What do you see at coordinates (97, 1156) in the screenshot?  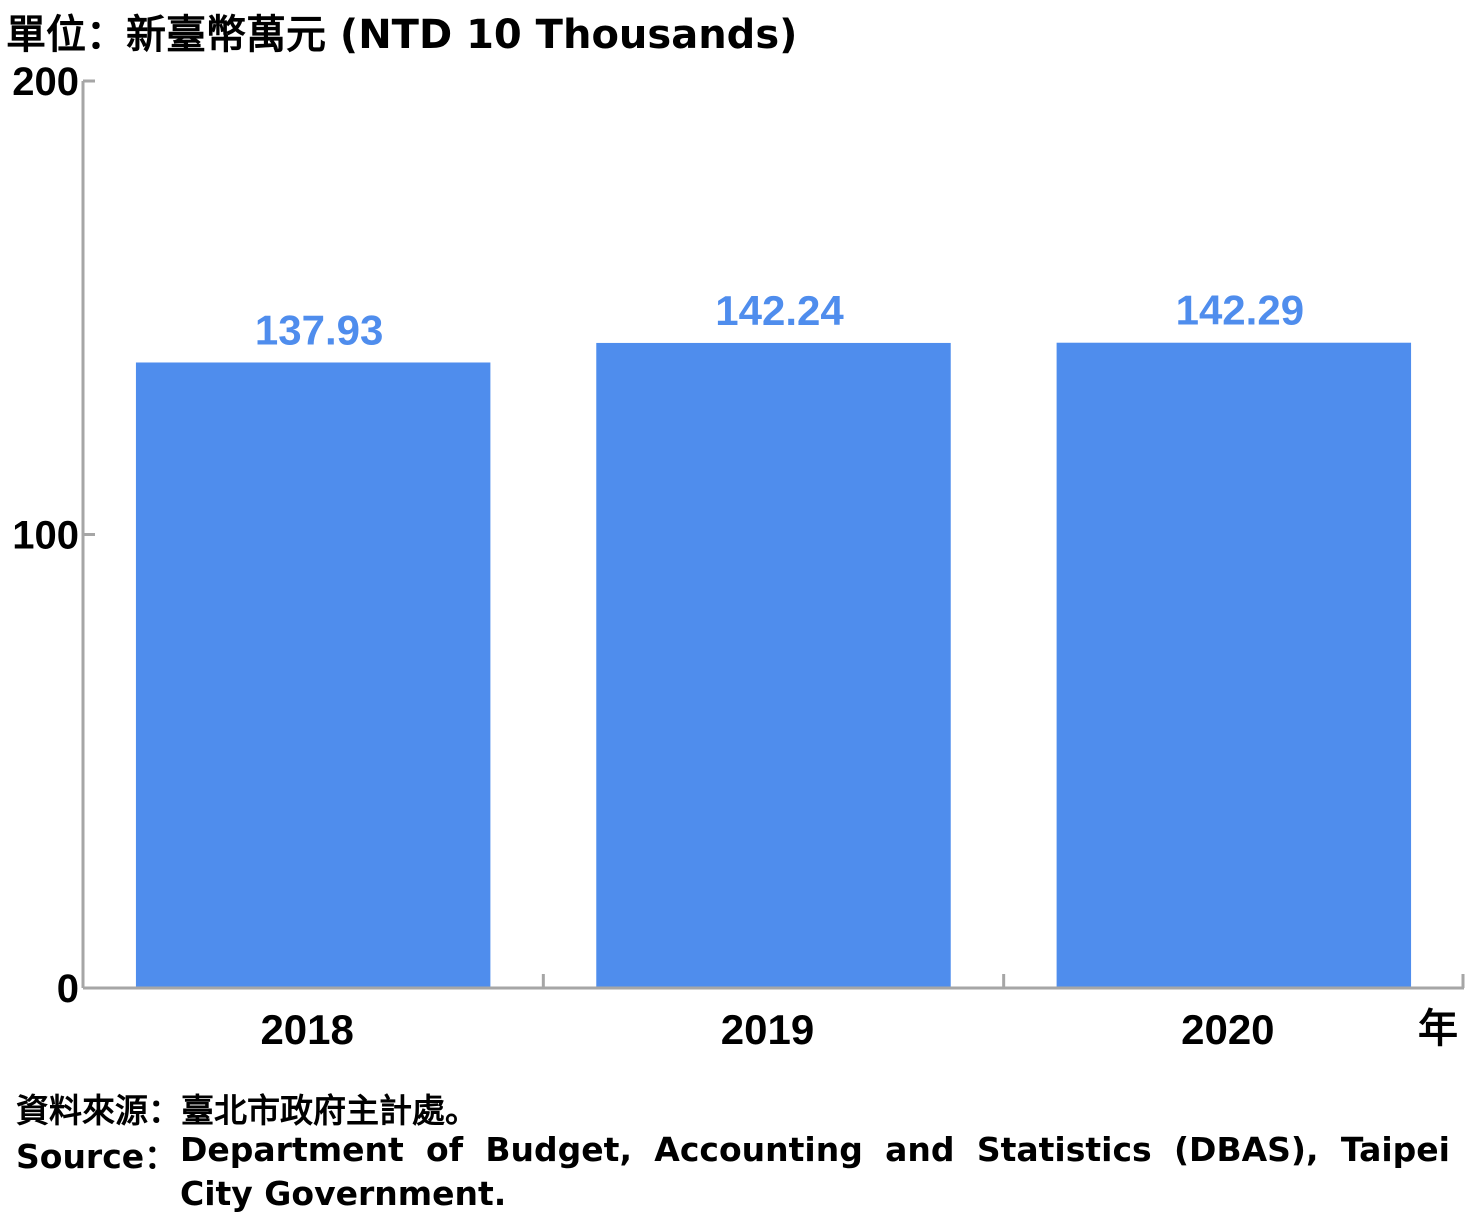 I see `source-en-label: Source：` at bounding box center [97, 1156].